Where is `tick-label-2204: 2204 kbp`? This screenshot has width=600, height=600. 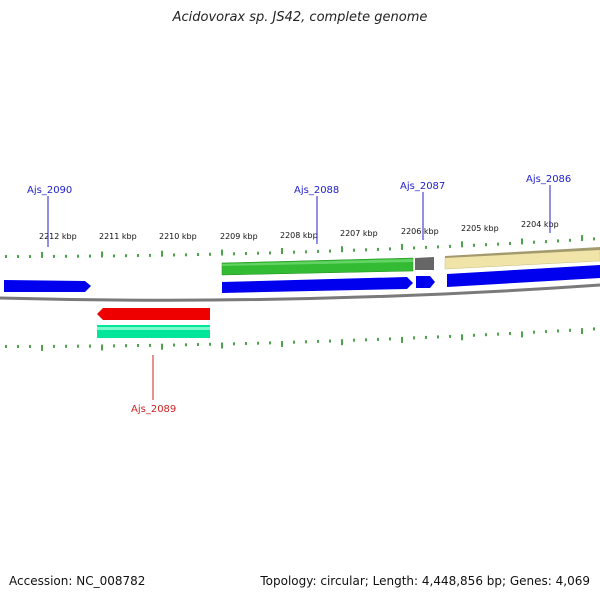 tick-label-2204: 2204 kbp is located at coordinates (540, 224).